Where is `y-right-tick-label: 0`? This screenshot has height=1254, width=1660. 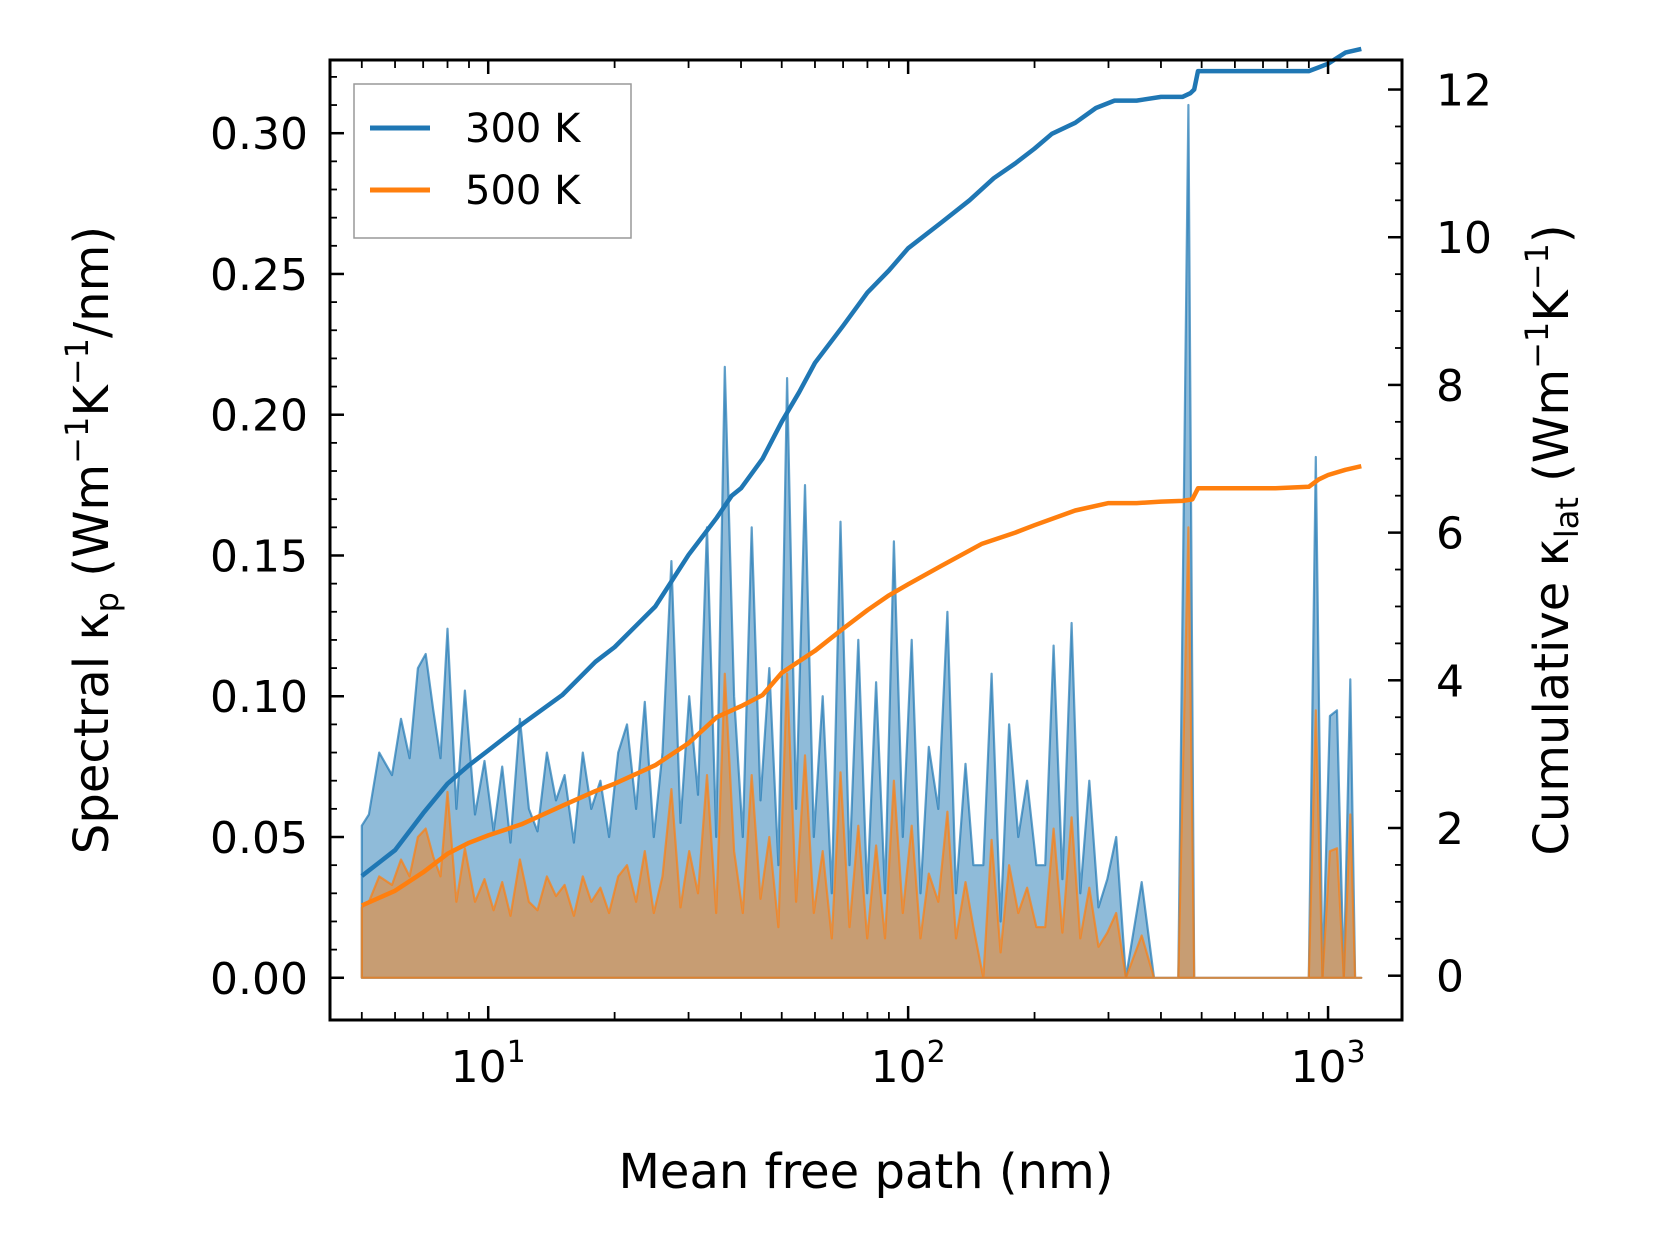
y-right-tick-label: 0 is located at coordinates (1450, 977).